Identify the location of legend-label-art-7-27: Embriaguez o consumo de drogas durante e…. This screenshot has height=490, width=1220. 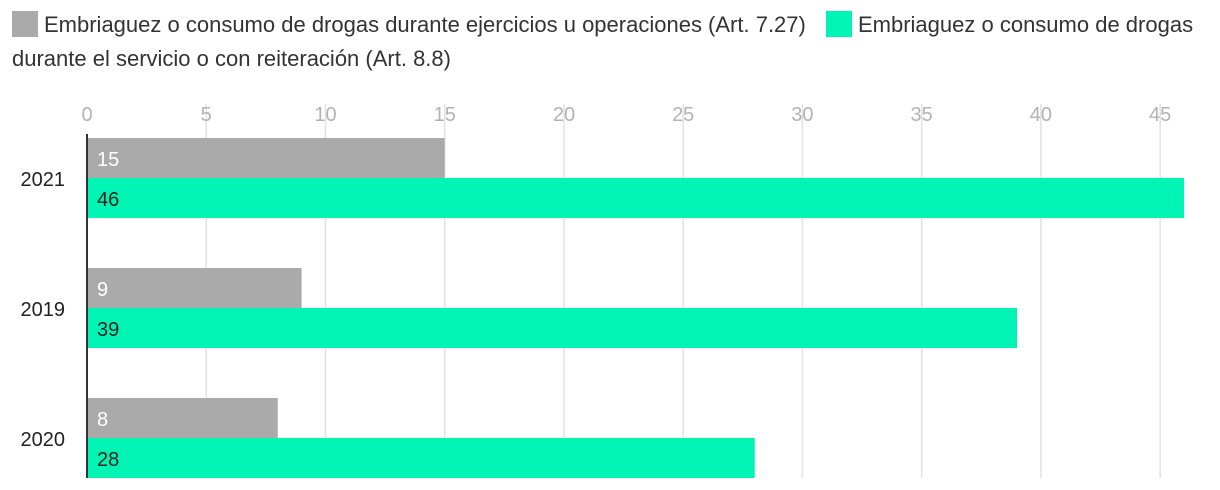
(425, 24).